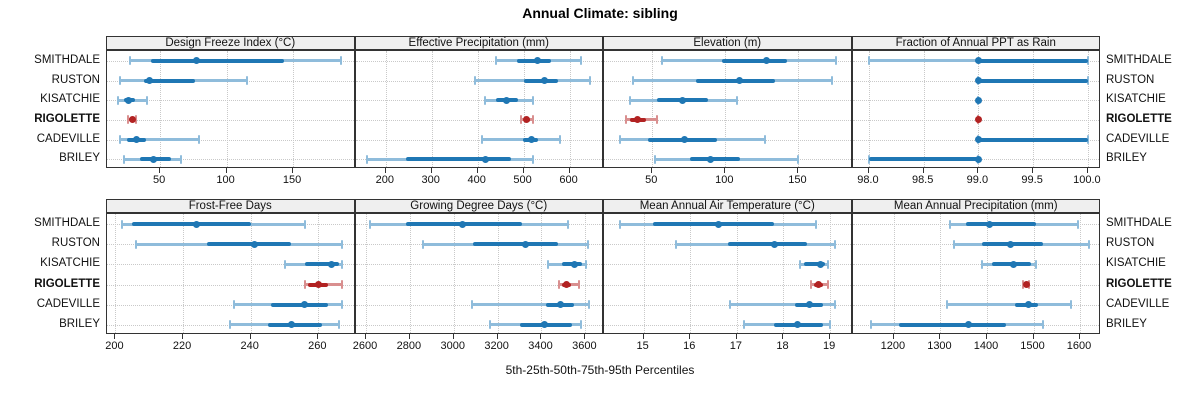 Image resolution: width=1200 pixels, height=400 pixels. What do you see at coordinates (782, 305) in the screenshot?
I see `whisker-line` at bounding box center [782, 305].